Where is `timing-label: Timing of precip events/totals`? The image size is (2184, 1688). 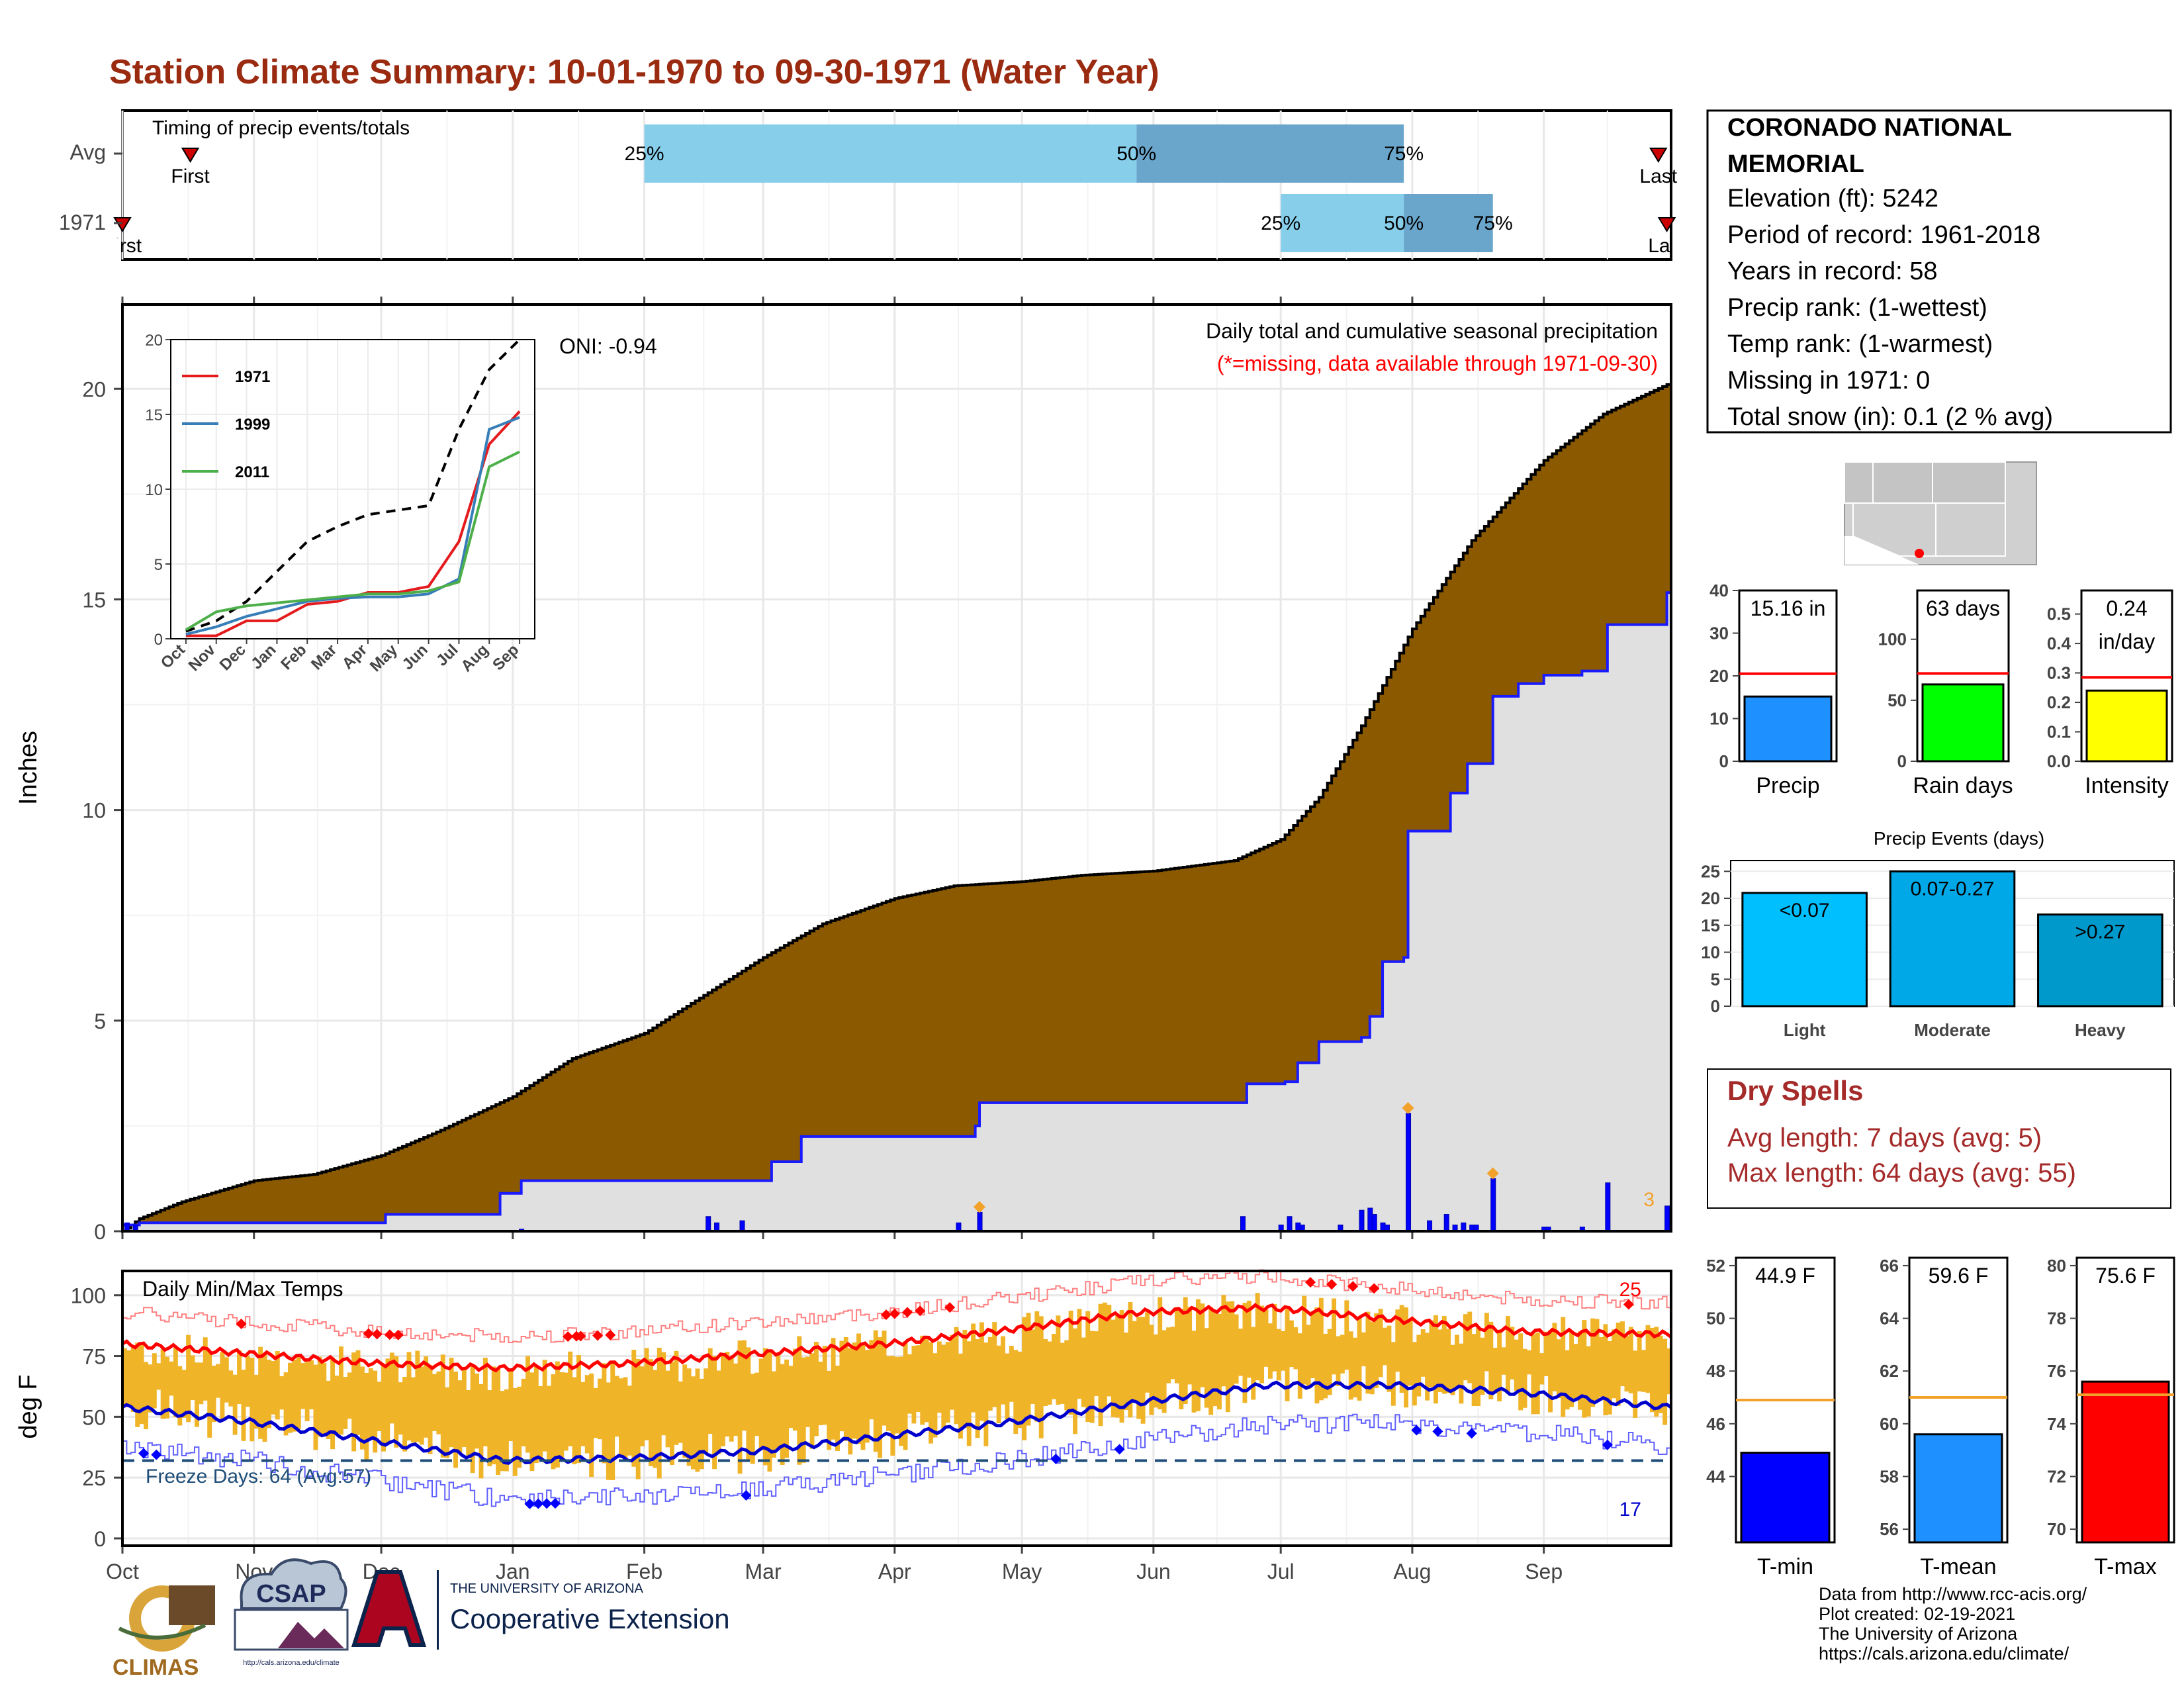 timing-label: Timing of precip events/totals is located at coordinates (281, 128).